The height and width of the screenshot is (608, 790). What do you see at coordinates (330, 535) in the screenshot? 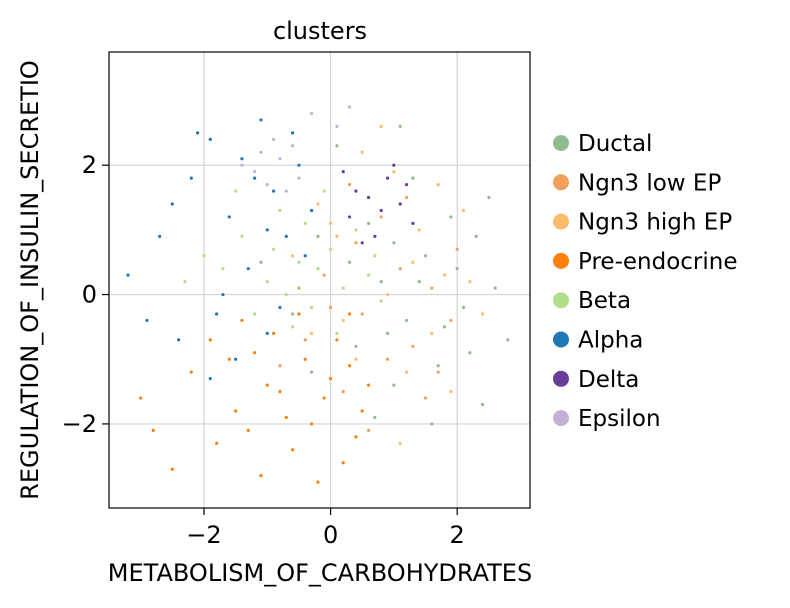
I see `x-tick-label: 0` at bounding box center [330, 535].